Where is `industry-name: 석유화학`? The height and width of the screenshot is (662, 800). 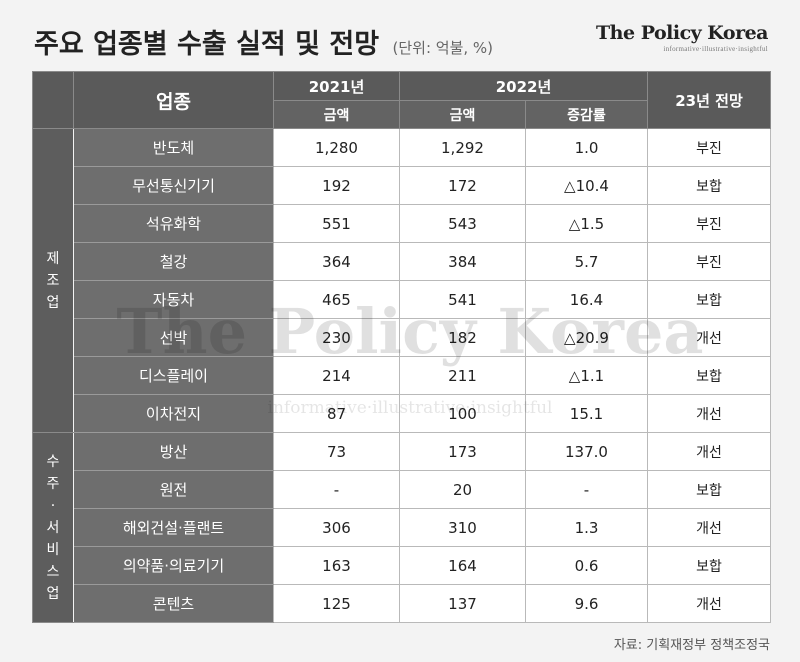 industry-name: 석유화학 is located at coordinates (173, 223).